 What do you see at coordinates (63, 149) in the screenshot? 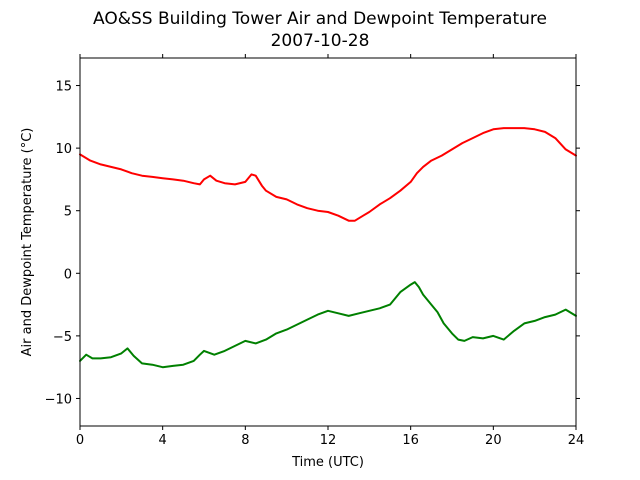
I see `y-tick-label: 10` at bounding box center [63, 149].